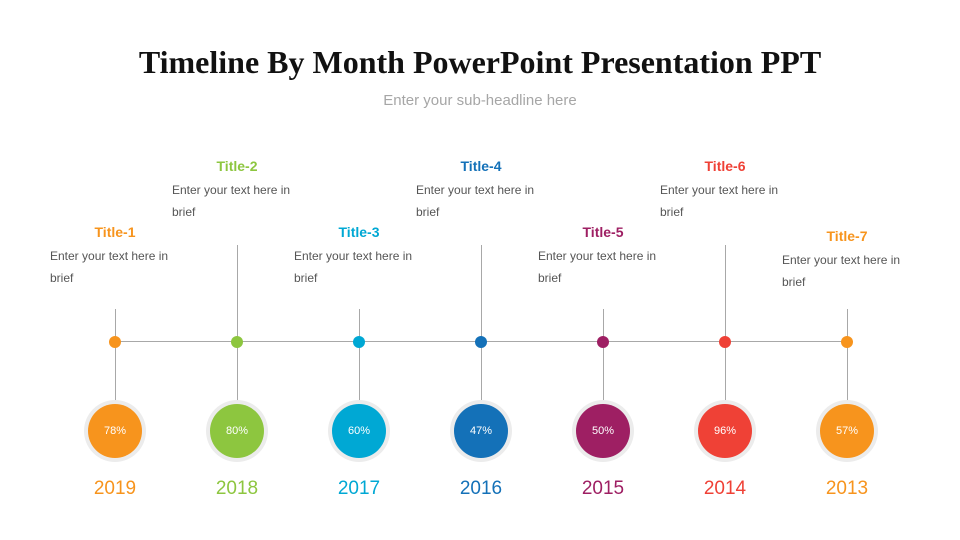  What do you see at coordinates (841, 271) in the screenshot?
I see `item-description-7: Enter your text here in brief` at bounding box center [841, 271].